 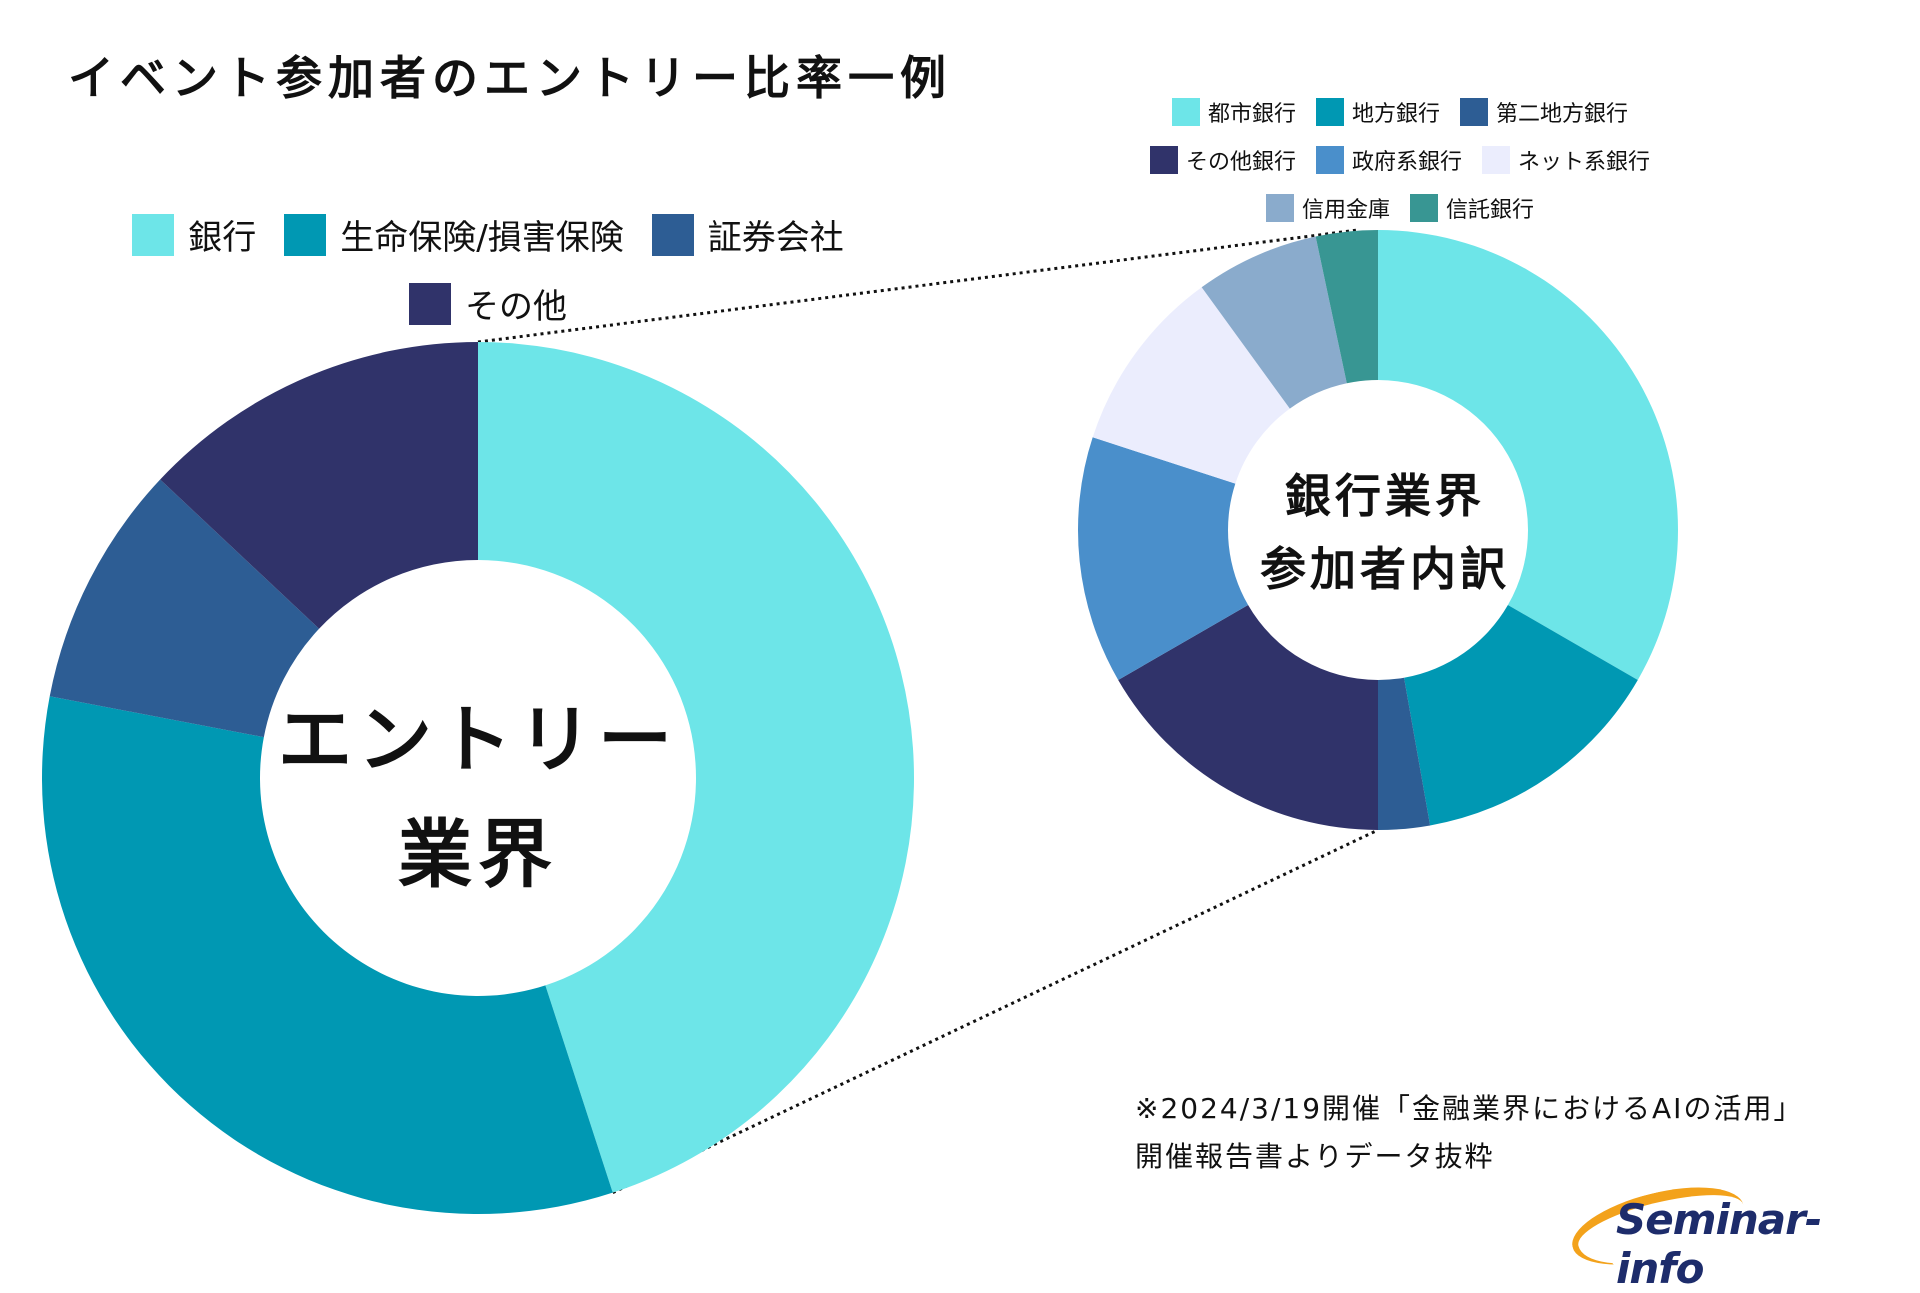 I want to click on legend-swatch-shinkin, so click(x=1279, y=208).